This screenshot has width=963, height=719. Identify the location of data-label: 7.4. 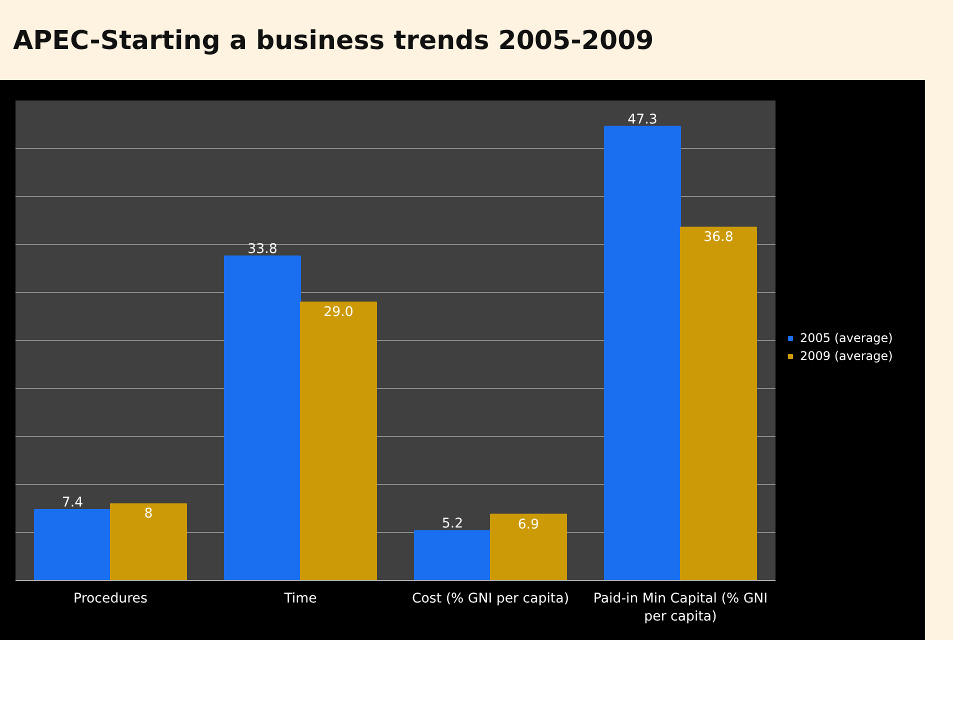
(73, 502).